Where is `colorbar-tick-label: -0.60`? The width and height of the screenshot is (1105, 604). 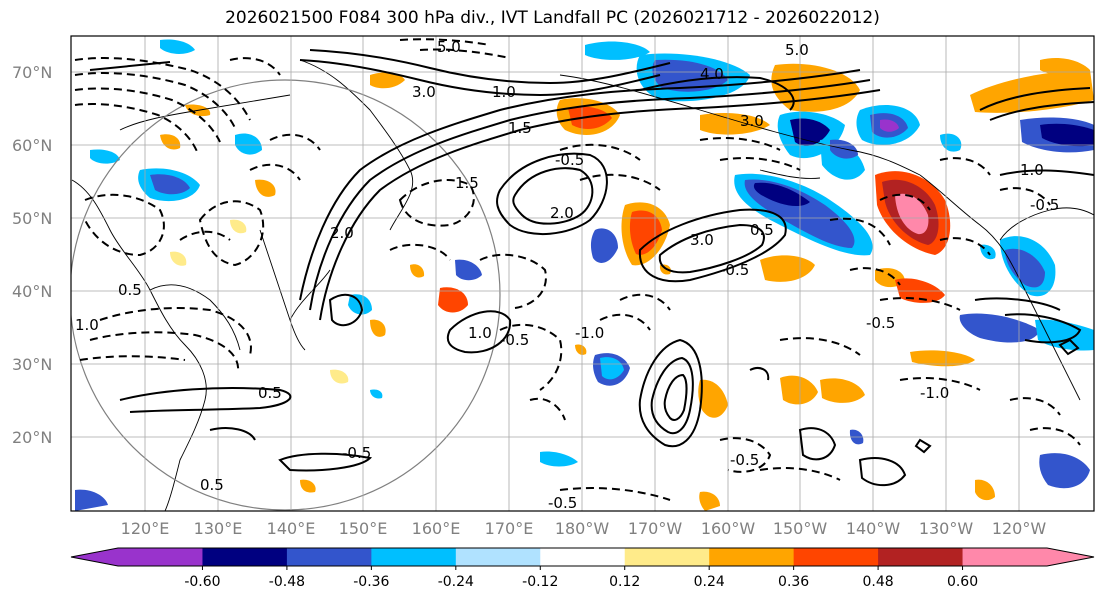
colorbar-tick-label: -0.60 is located at coordinates (202, 582).